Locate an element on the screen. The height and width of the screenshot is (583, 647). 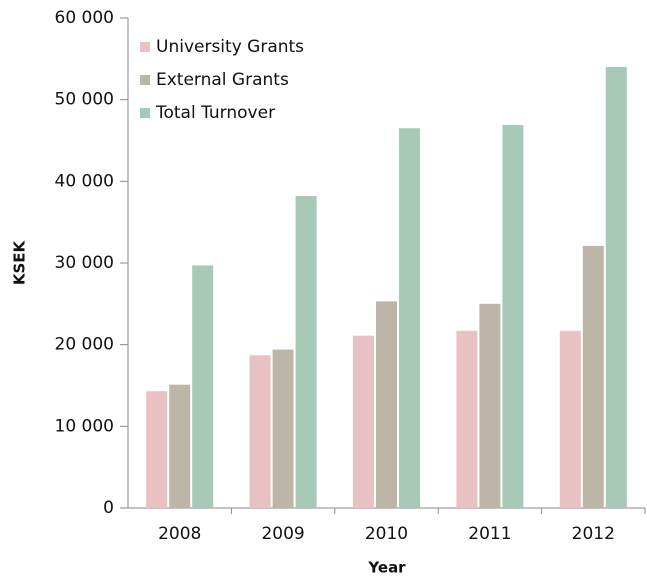
x-tick-label: 2010 is located at coordinates (386, 534).